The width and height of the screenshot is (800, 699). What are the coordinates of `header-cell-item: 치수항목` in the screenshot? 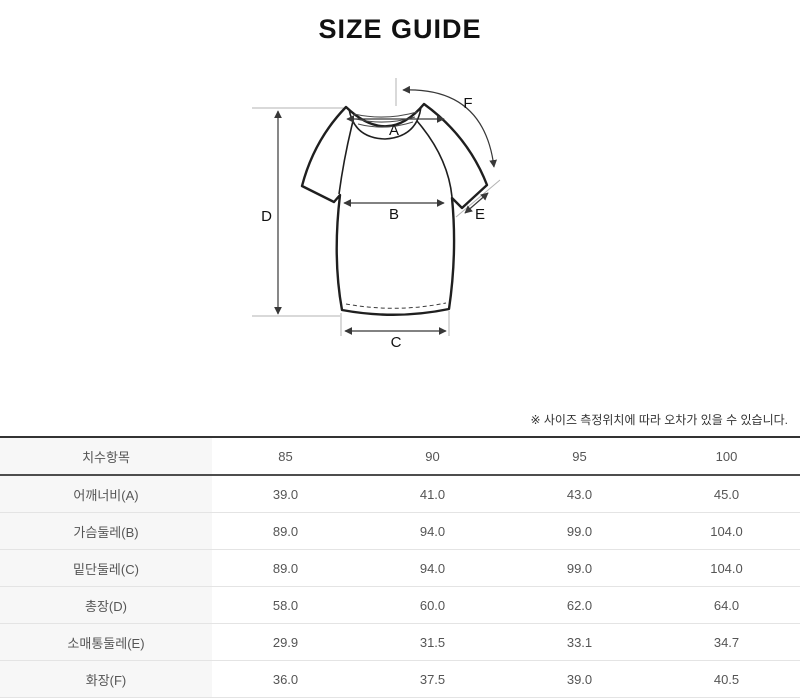 It's located at (106, 456).